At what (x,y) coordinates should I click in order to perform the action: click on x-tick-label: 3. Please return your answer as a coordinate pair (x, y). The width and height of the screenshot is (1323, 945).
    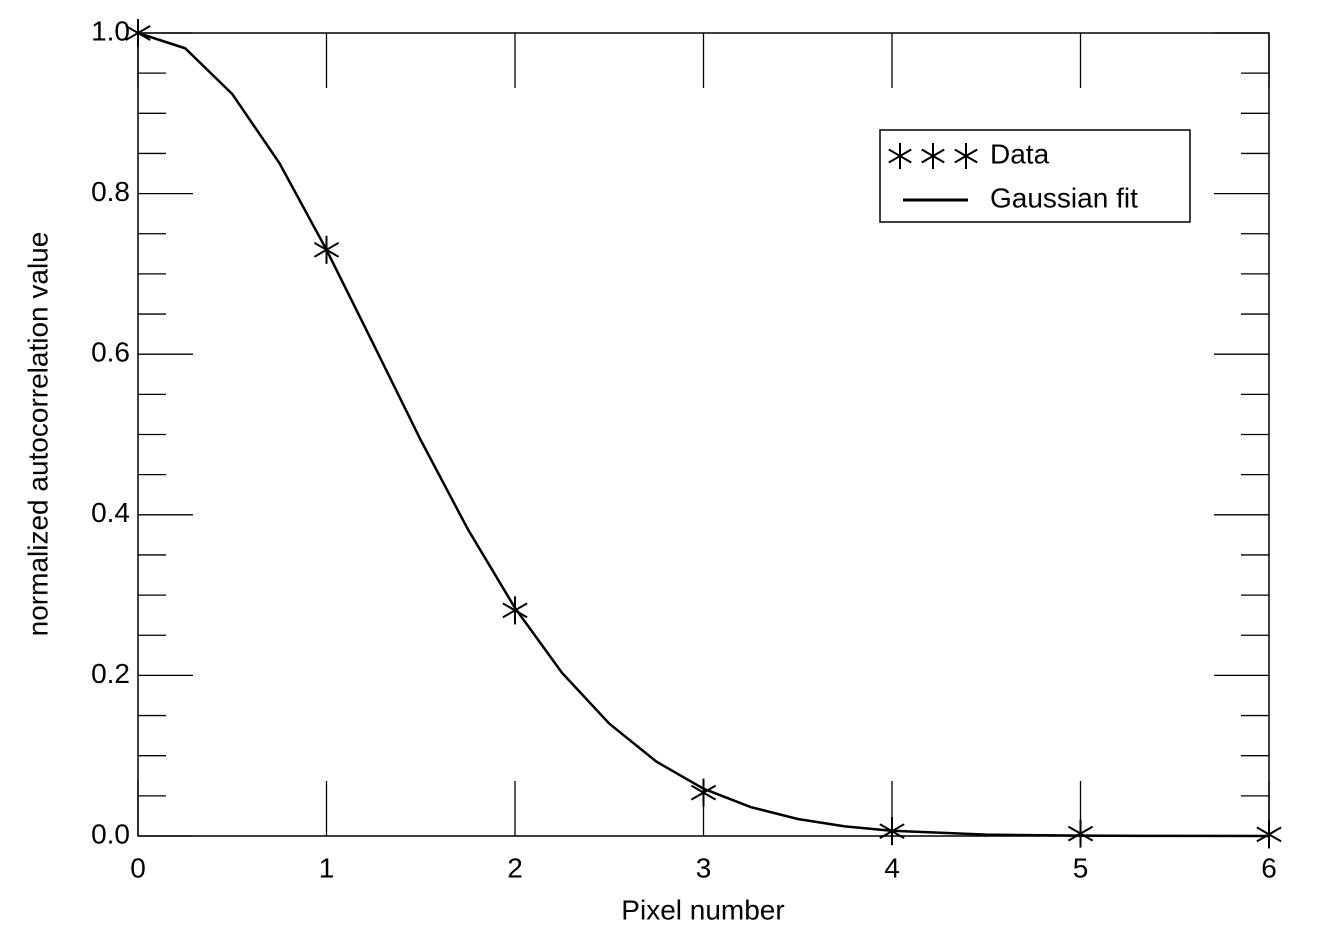
    Looking at the image, I should click on (704, 867).